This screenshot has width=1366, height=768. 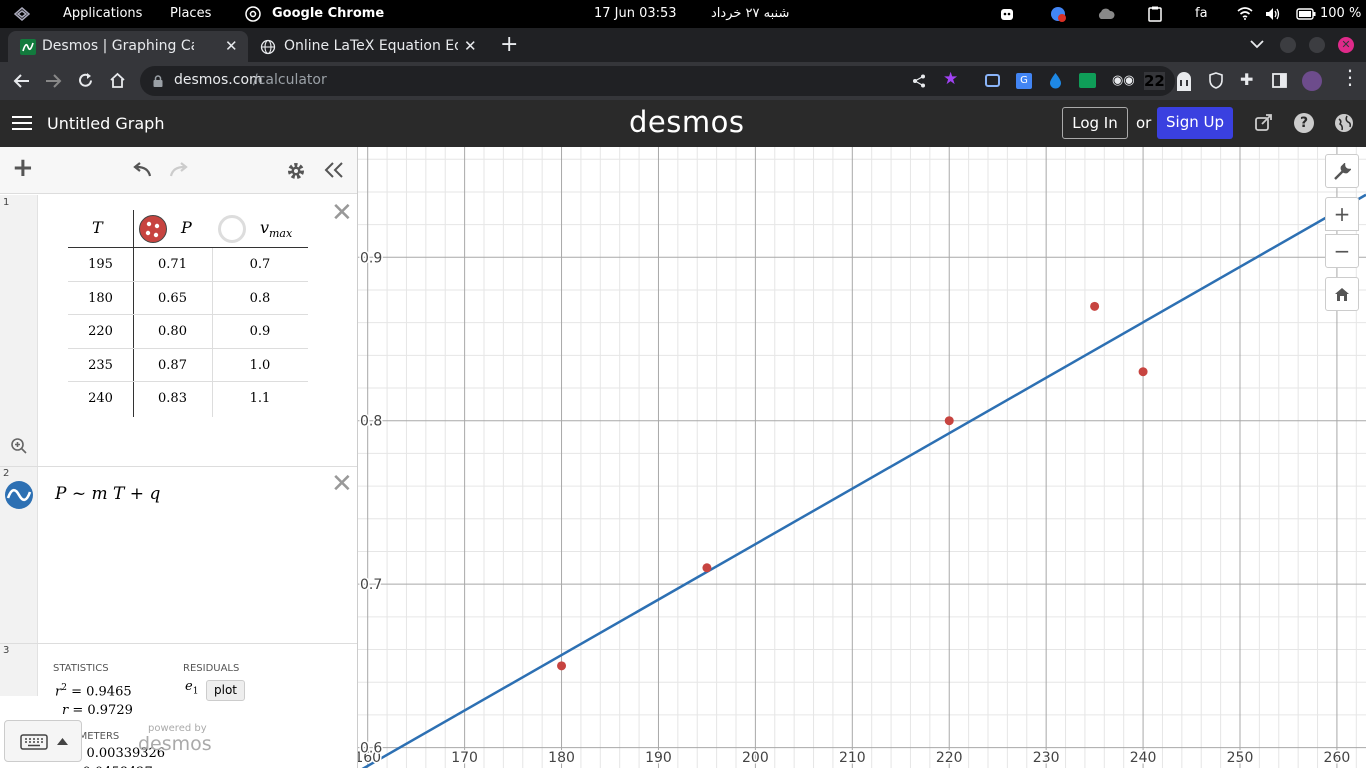 I want to click on regression-formula: P ~ m T + q, so click(x=107, y=494).